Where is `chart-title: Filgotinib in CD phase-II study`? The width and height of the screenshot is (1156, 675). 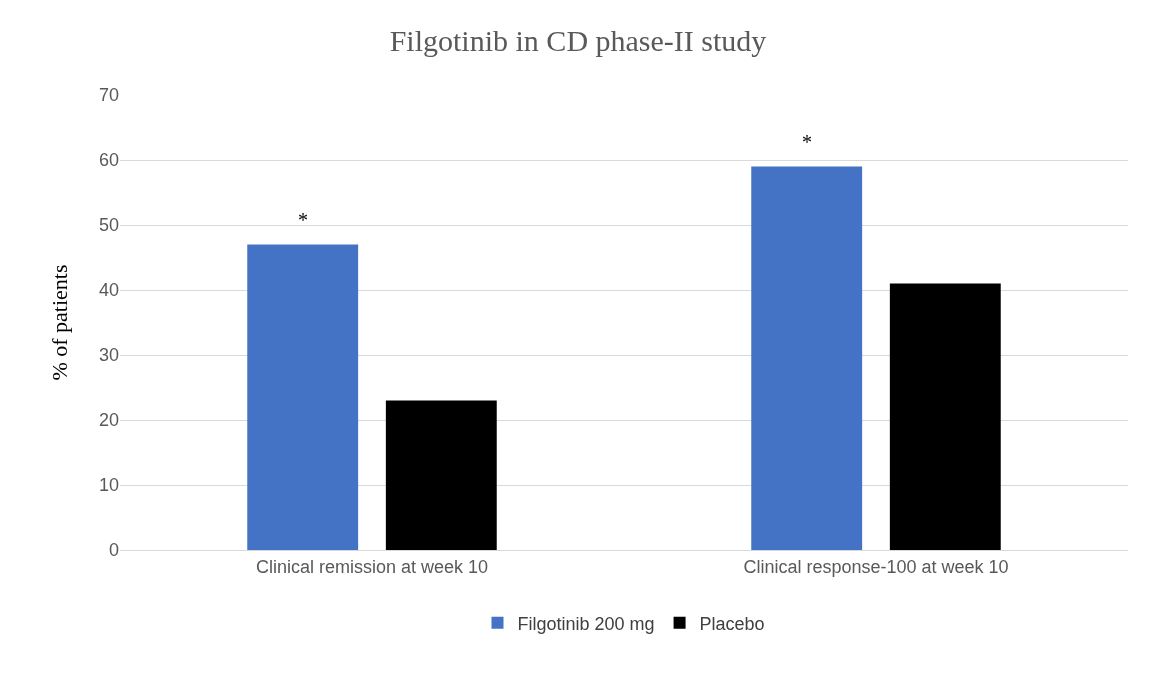
chart-title: Filgotinib in CD phase-II study is located at coordinates (578, 41).